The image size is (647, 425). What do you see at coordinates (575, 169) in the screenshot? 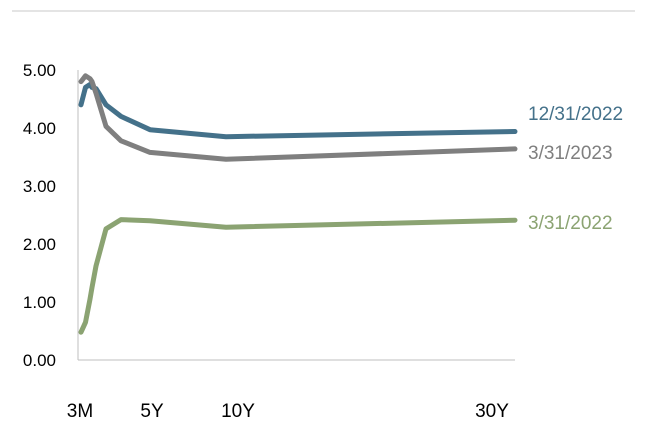
I see `series-labels: 12/31/2022 3/31/2023 3/31/2022` at bounding box center [575, 169].